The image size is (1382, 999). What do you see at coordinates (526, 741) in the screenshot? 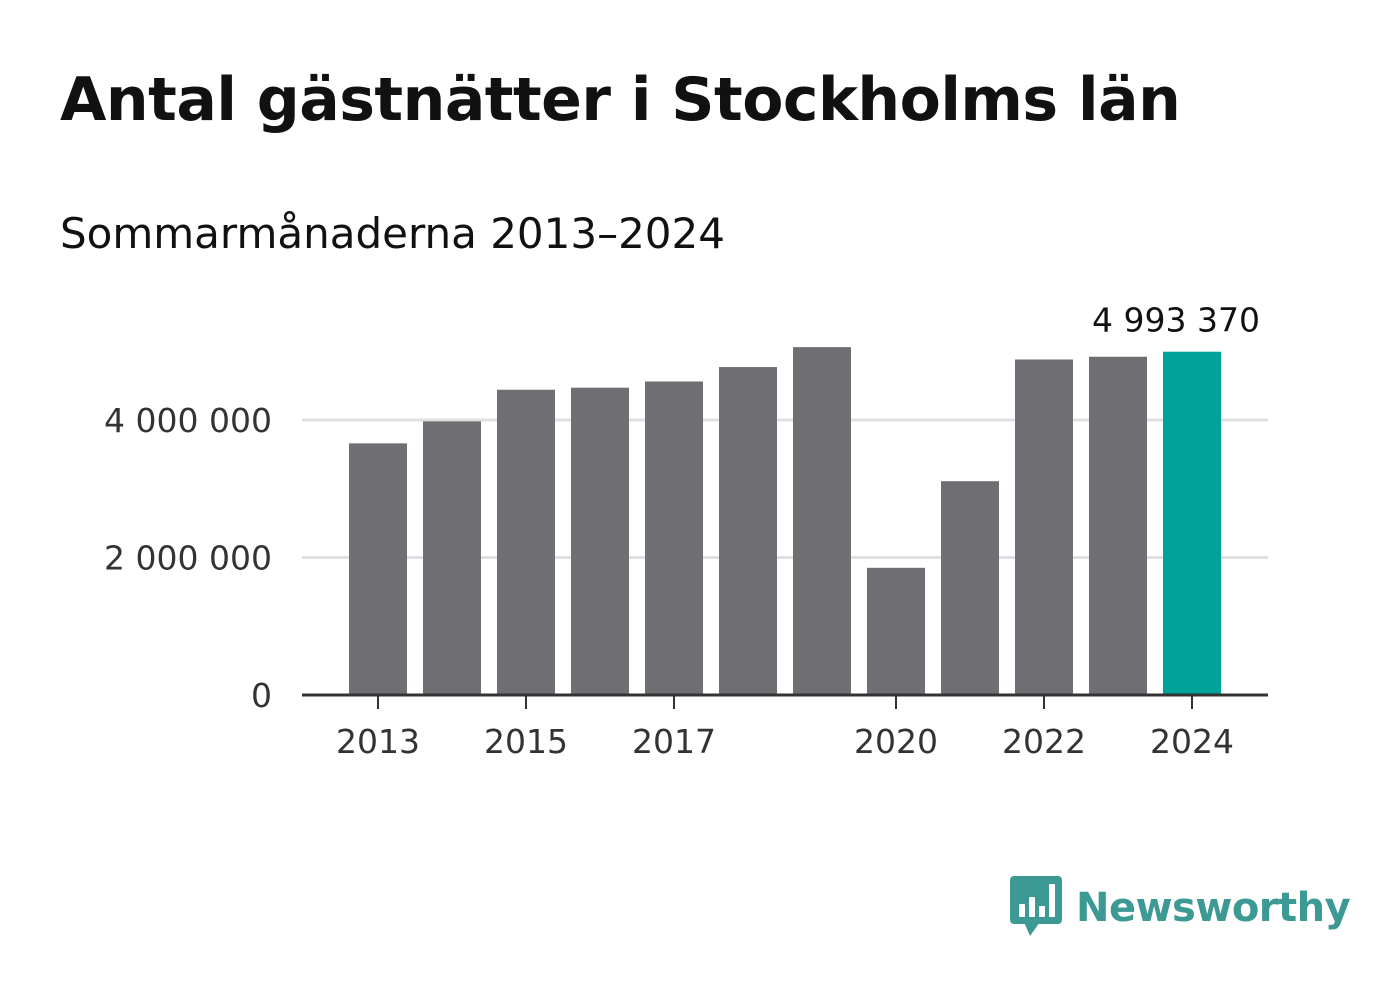
I see `x-tick-label: 2015` at bounding box center [526, 741].